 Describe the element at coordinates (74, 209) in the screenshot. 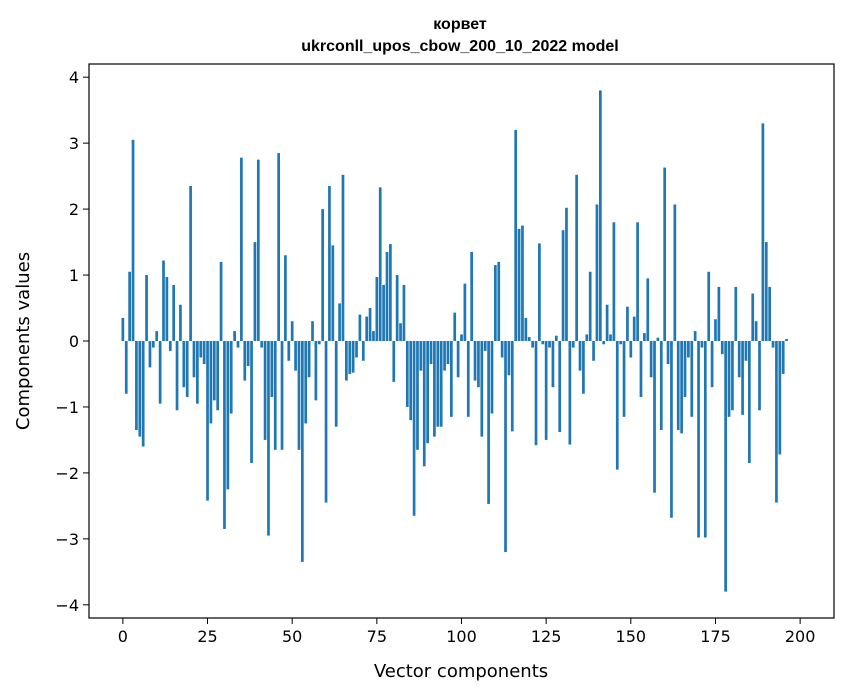

I see `y-tick-label: 2` at that location.